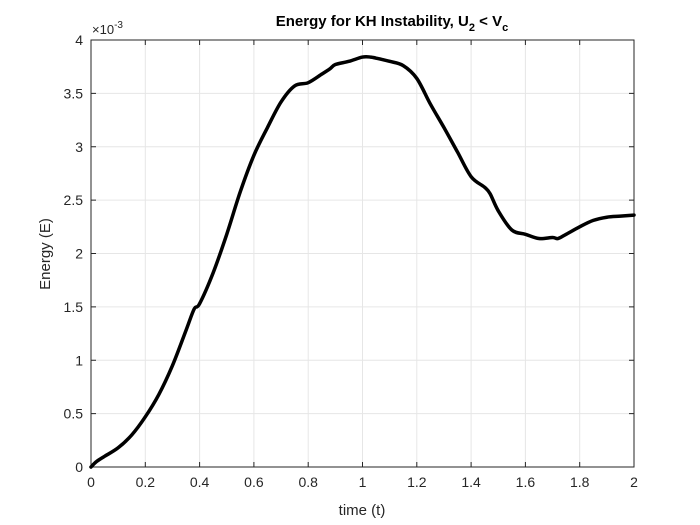 This screenshot has width=700, height=525. I want to click on y-exponent-prefix: ×10, so click(103, 29).